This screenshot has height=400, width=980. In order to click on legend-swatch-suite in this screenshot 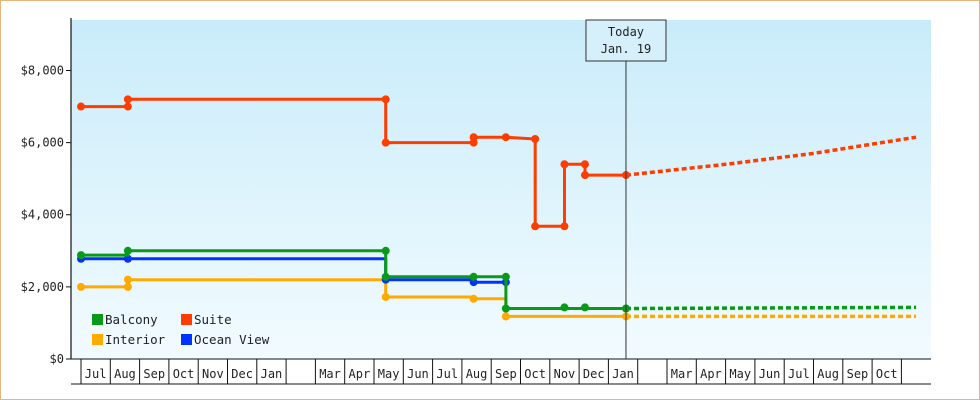, I will do `click(186, 319)`.